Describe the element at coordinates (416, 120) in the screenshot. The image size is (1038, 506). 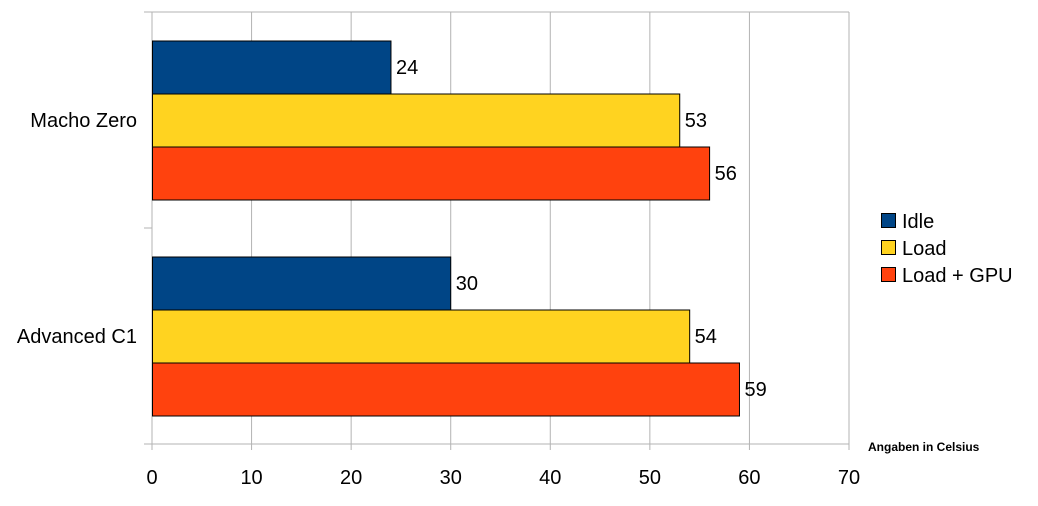
I see `bar-macho-zero-load` at that location.